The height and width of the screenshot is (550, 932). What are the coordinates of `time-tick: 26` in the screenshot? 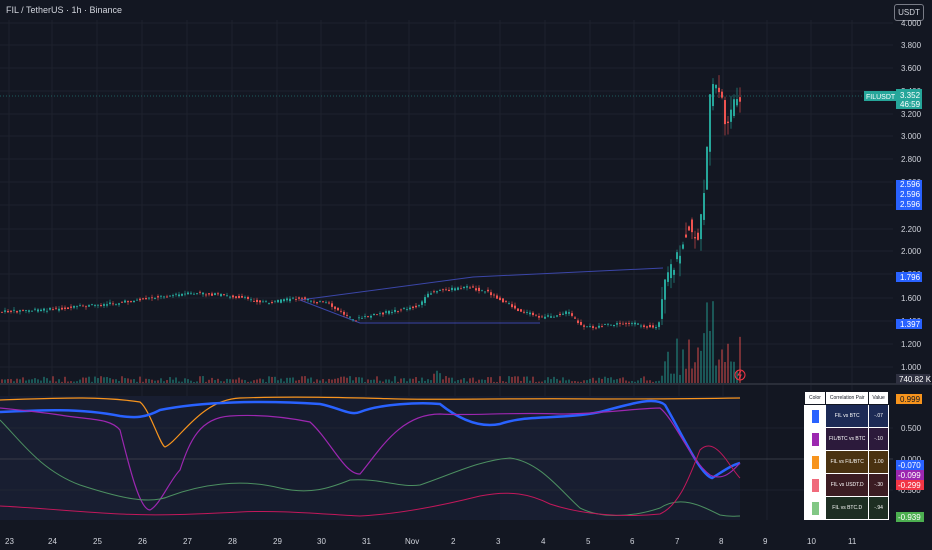 It's located at (142, 541).